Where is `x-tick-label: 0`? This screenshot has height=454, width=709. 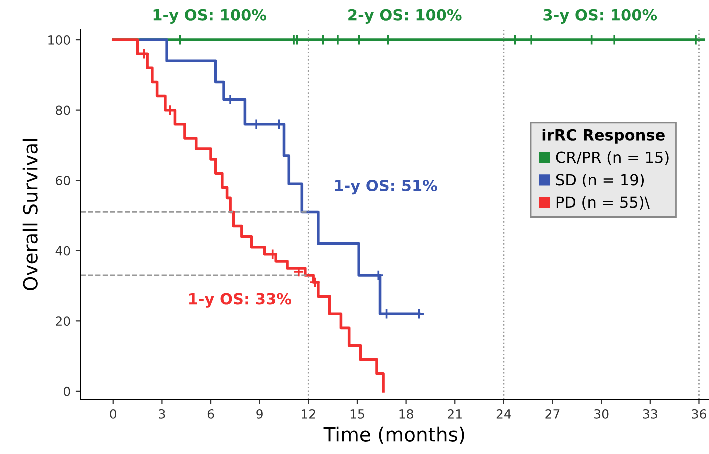 x-tick-label: 0 is located at coordinates (113, 414).